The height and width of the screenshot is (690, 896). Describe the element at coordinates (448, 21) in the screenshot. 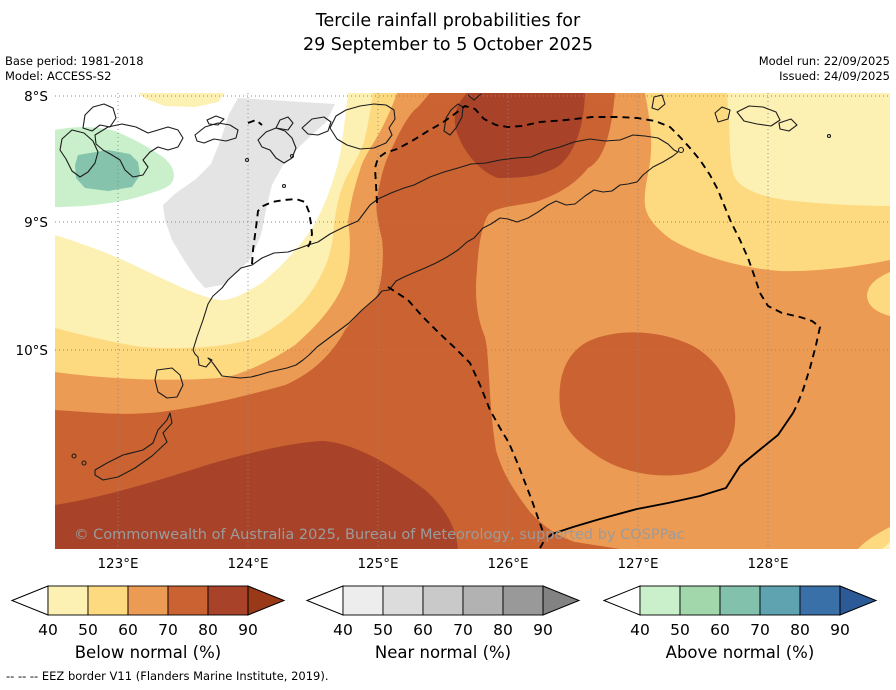

I see `page-title-line1: Tercile rainfall probabilities for` at that location.